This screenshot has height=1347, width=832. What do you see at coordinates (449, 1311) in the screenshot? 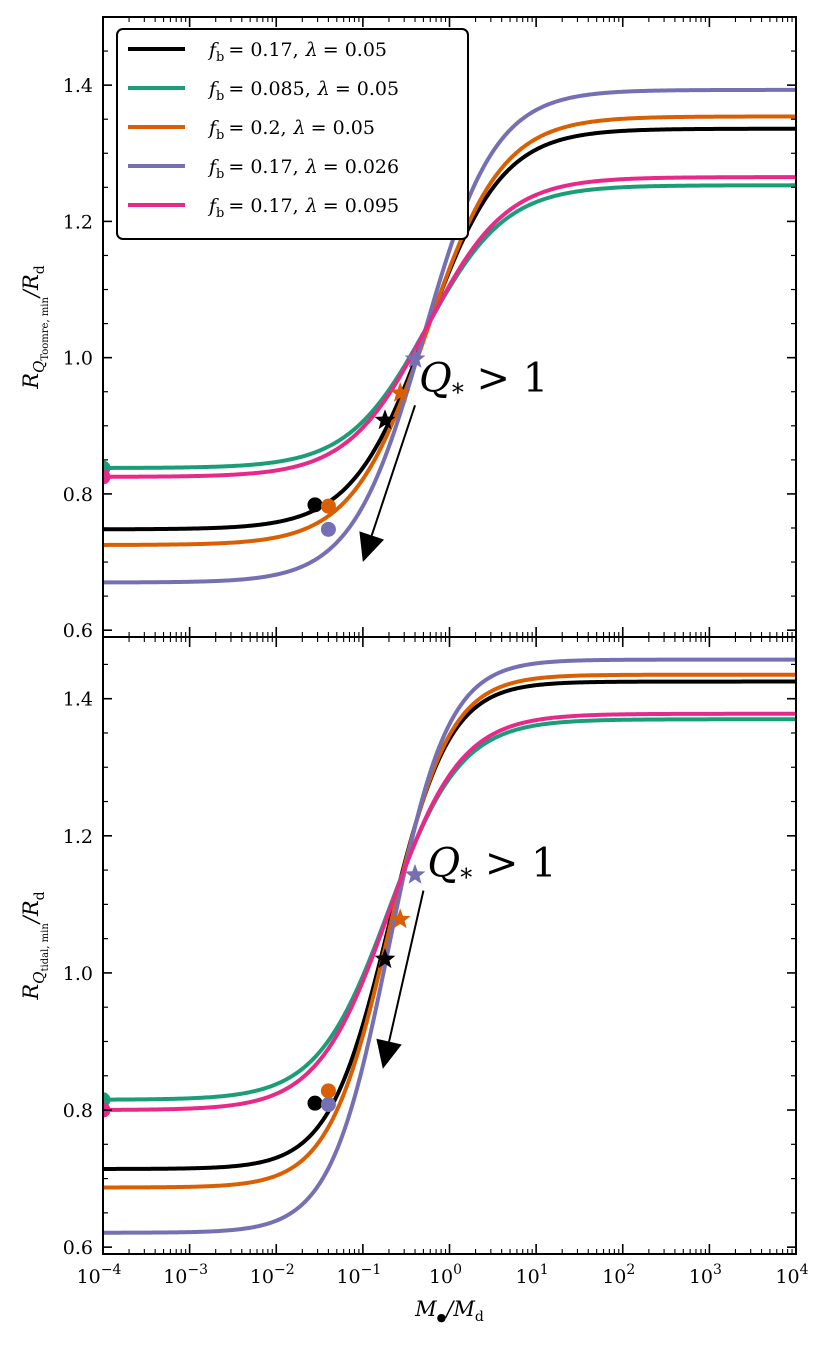
I see `x-axis-label: M●/Md` at bounding box center [449, 1311].